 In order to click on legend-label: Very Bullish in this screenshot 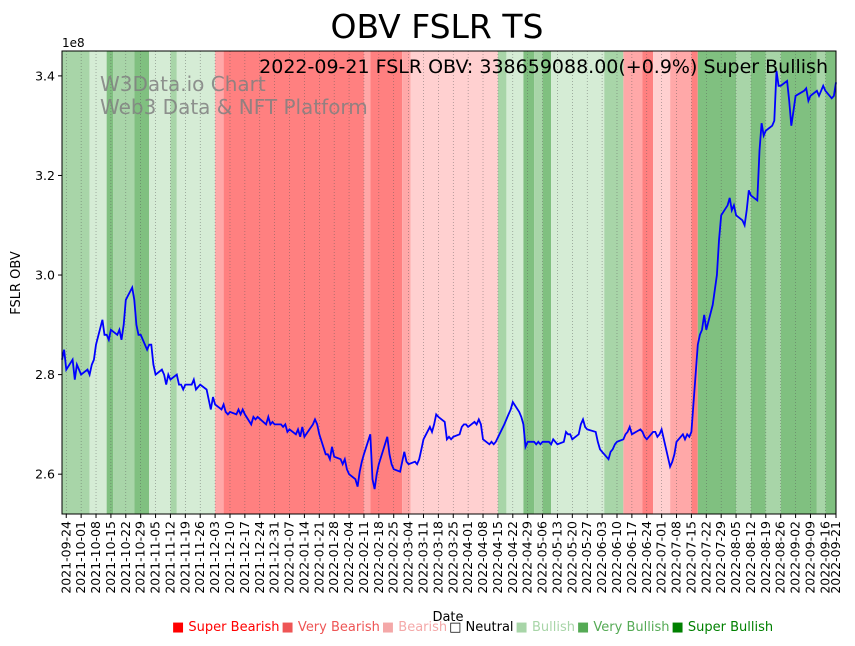, I will do `click(629, 627)`.